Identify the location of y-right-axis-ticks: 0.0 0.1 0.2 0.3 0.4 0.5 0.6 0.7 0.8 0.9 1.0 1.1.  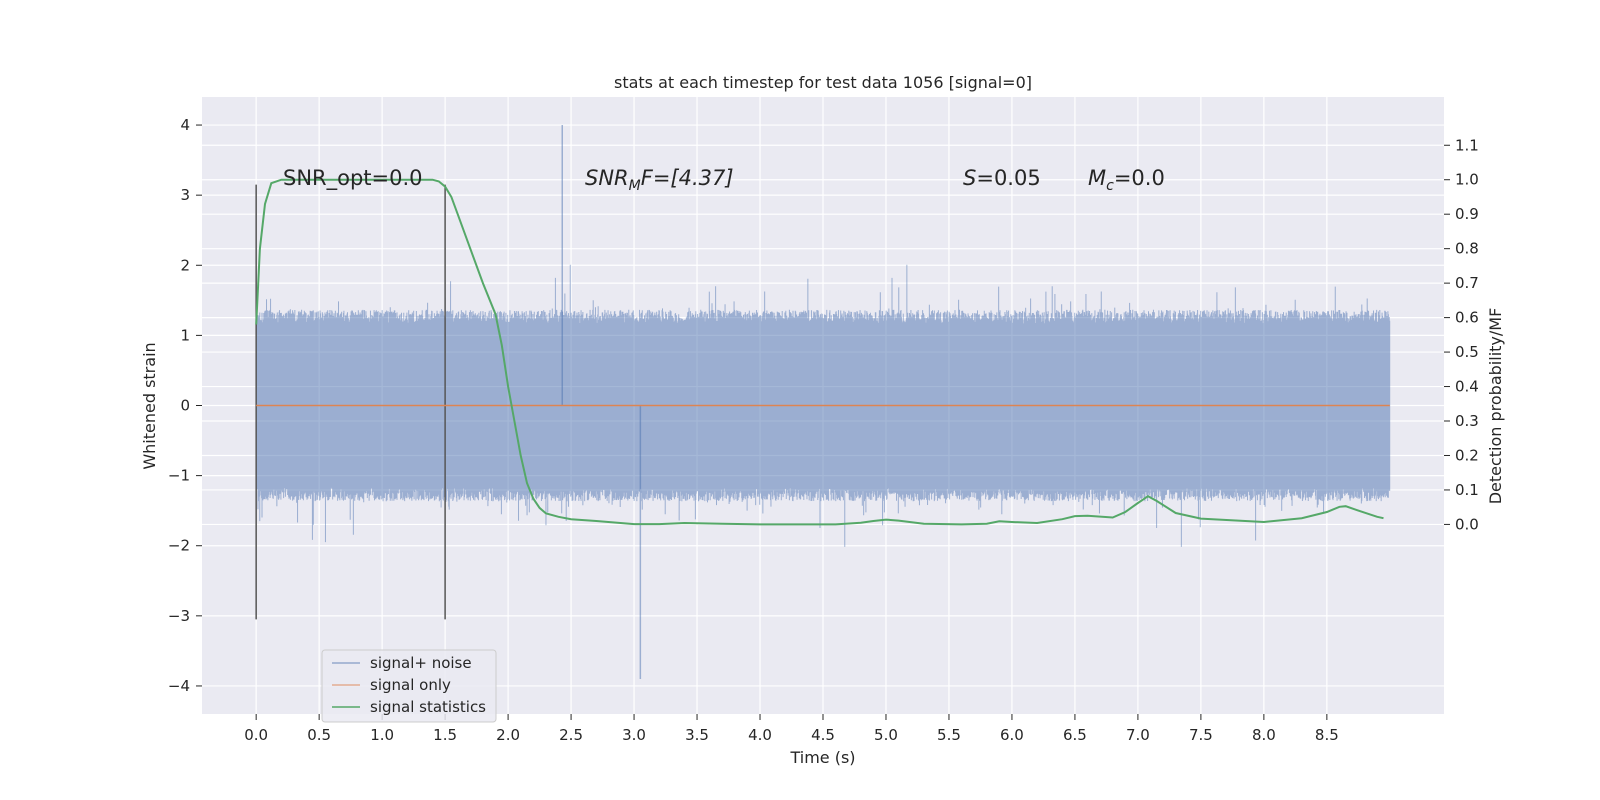
(1461, 334).